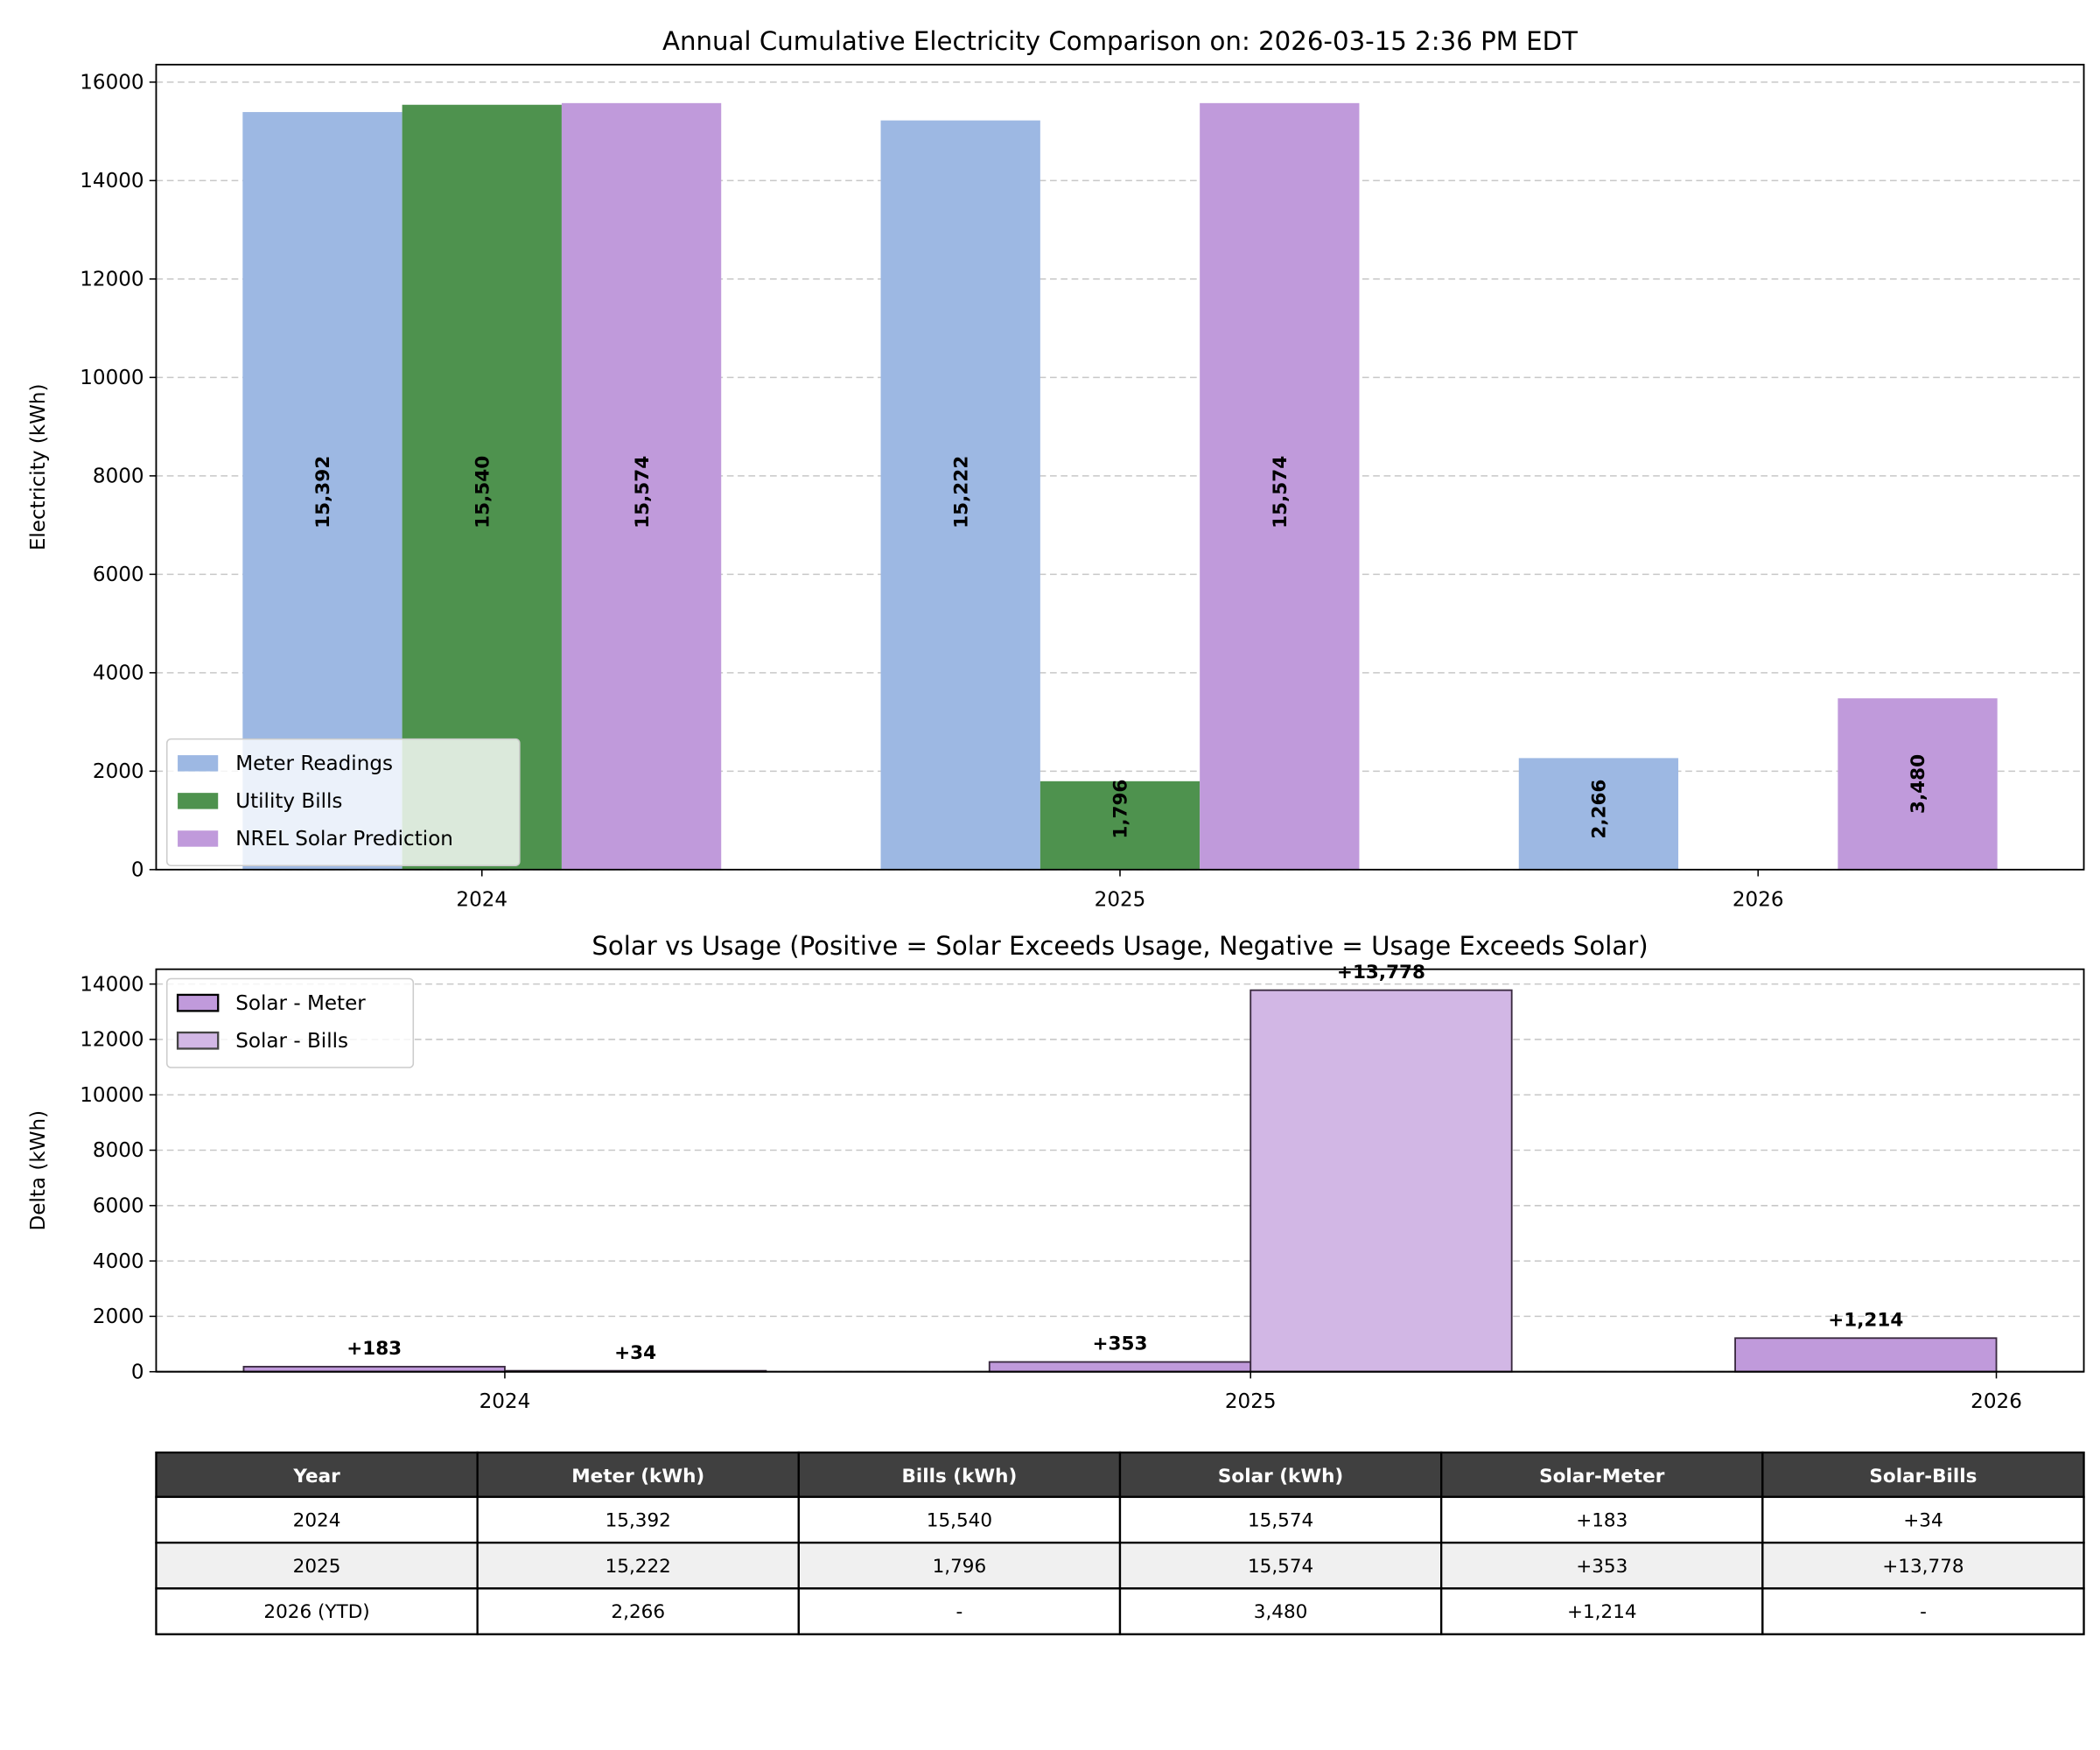  I want to click on table-header-label: Year, so click(316, 1477).